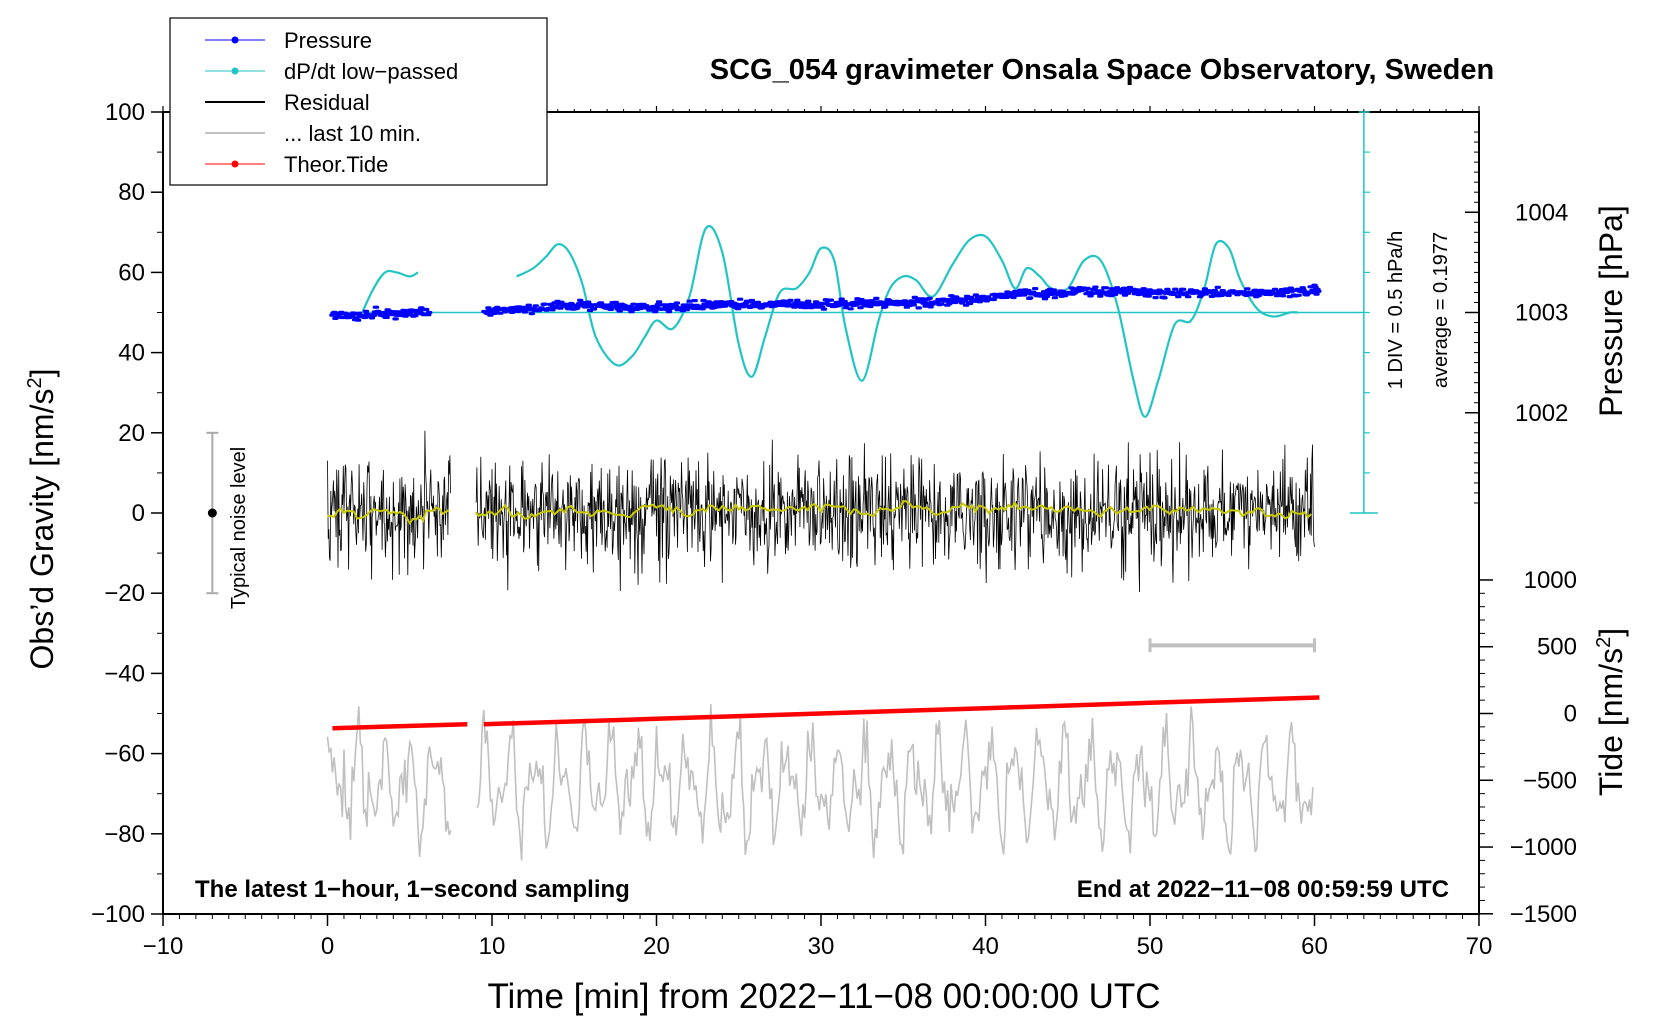  I want to click on y-axis-label-tide-main: Tide [nm/s, so click(1611, 722).